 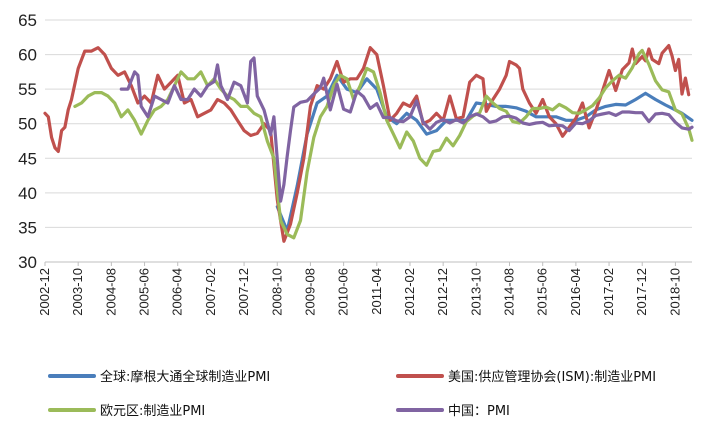 I want to click on legend-label-2: 欧元区:制造业PMI, so click(x=152, y=411).